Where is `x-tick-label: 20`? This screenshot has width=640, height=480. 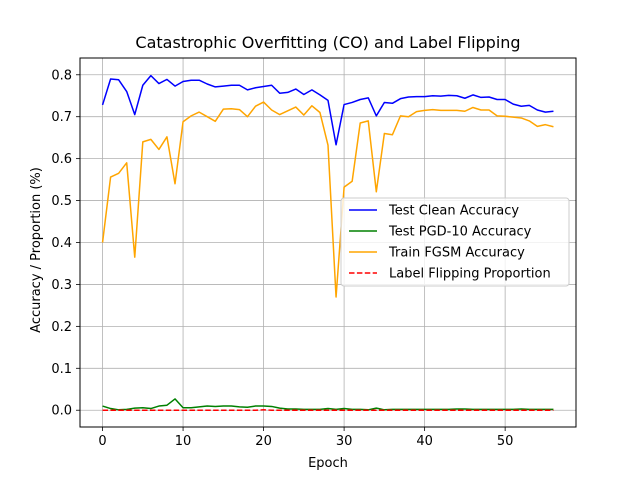
x-tick-label: 20 is located at coordinates (263, 441).